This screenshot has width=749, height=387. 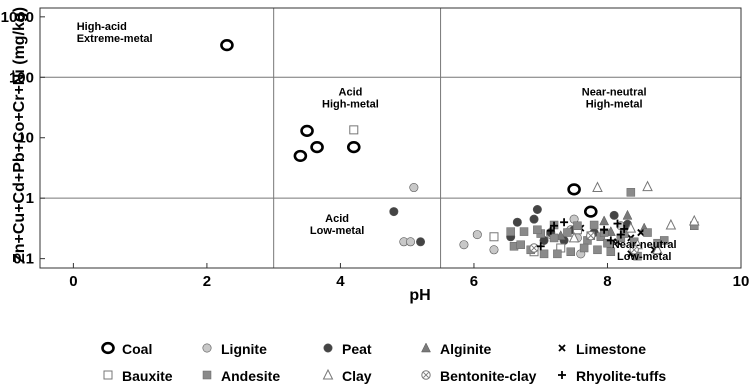 I want to click on legend-label: Peat, so click(x=357, y=349).